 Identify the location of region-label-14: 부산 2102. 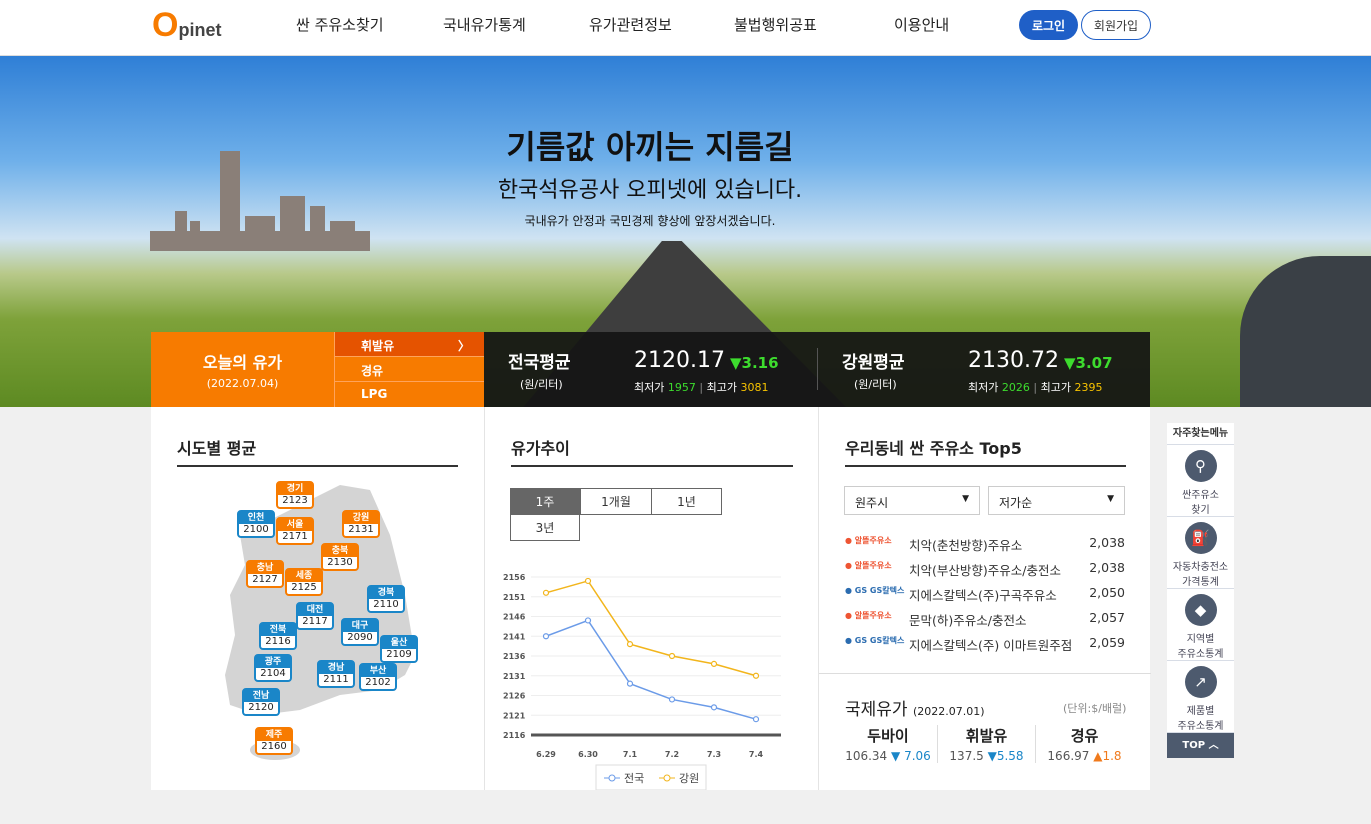
(378, 677).